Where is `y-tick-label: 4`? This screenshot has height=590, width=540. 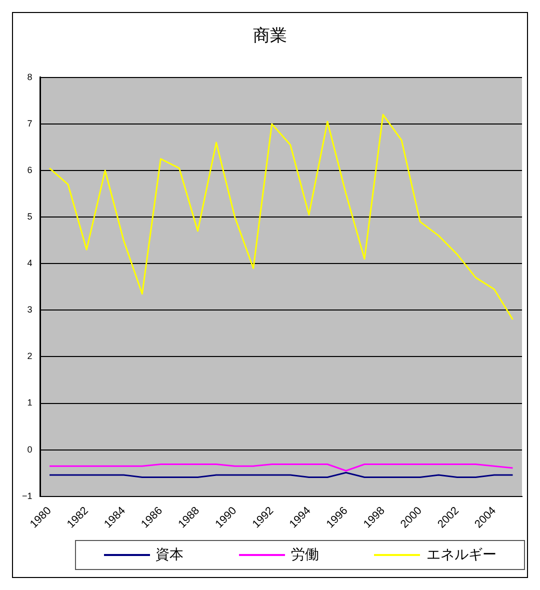
y-tick-label: 4 is located at coordinates (29, 263).